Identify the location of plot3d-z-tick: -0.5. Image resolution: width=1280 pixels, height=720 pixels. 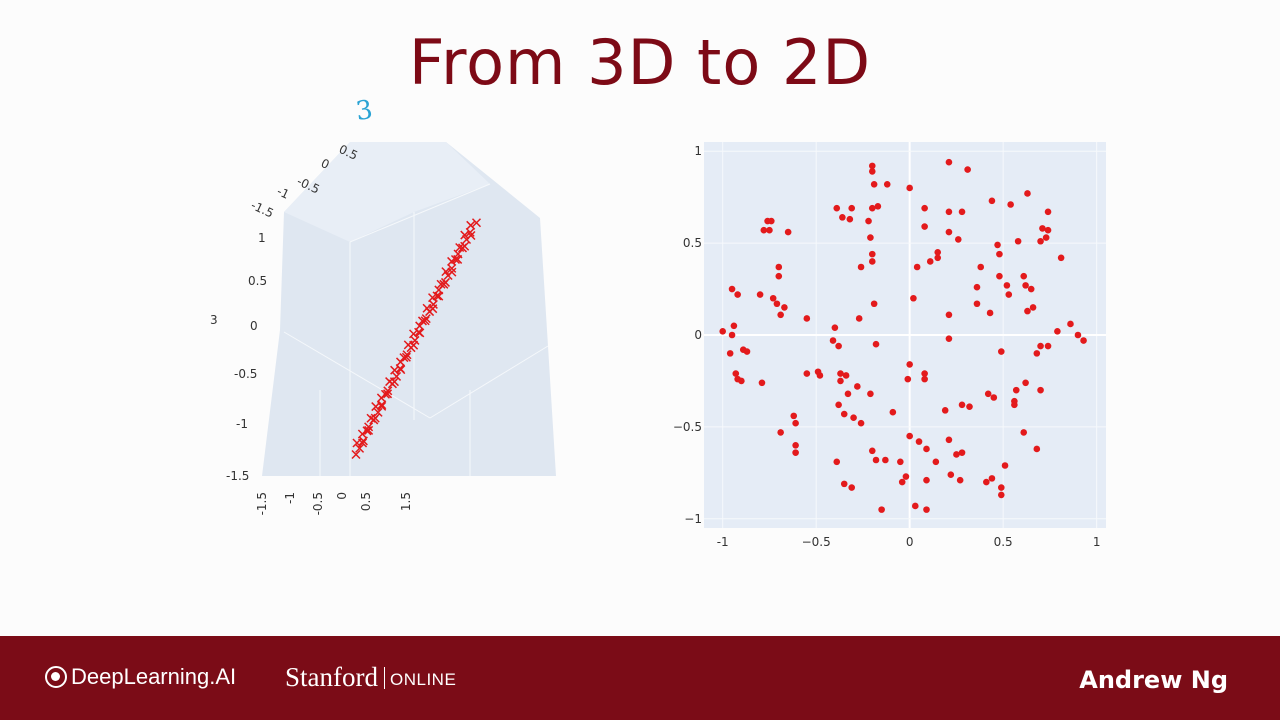
(245, 374).